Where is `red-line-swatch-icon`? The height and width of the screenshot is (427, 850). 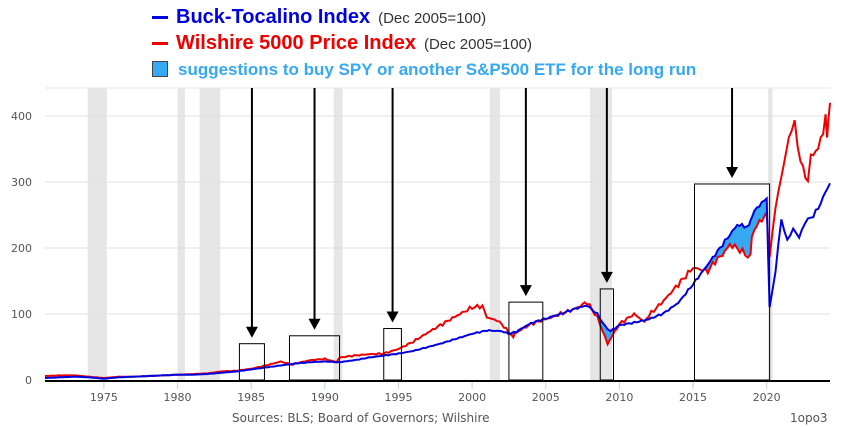 red-line-swatch-icon is located at coordinates (160, 44).